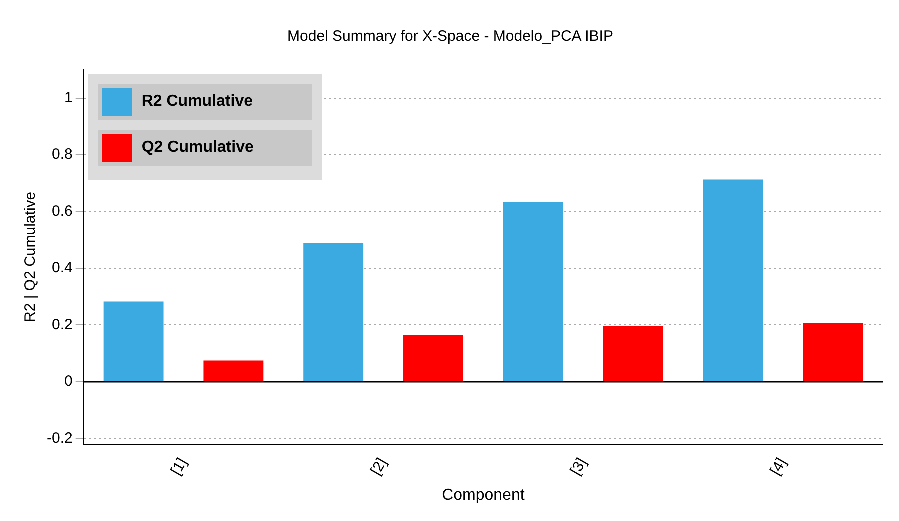 The height and width of the screenshot is (521, 899). What do you see at coordinates (198, 148) in the screenshot?
I see `legend-label: Q2 Cumulative` at bounding box center [198, 148].